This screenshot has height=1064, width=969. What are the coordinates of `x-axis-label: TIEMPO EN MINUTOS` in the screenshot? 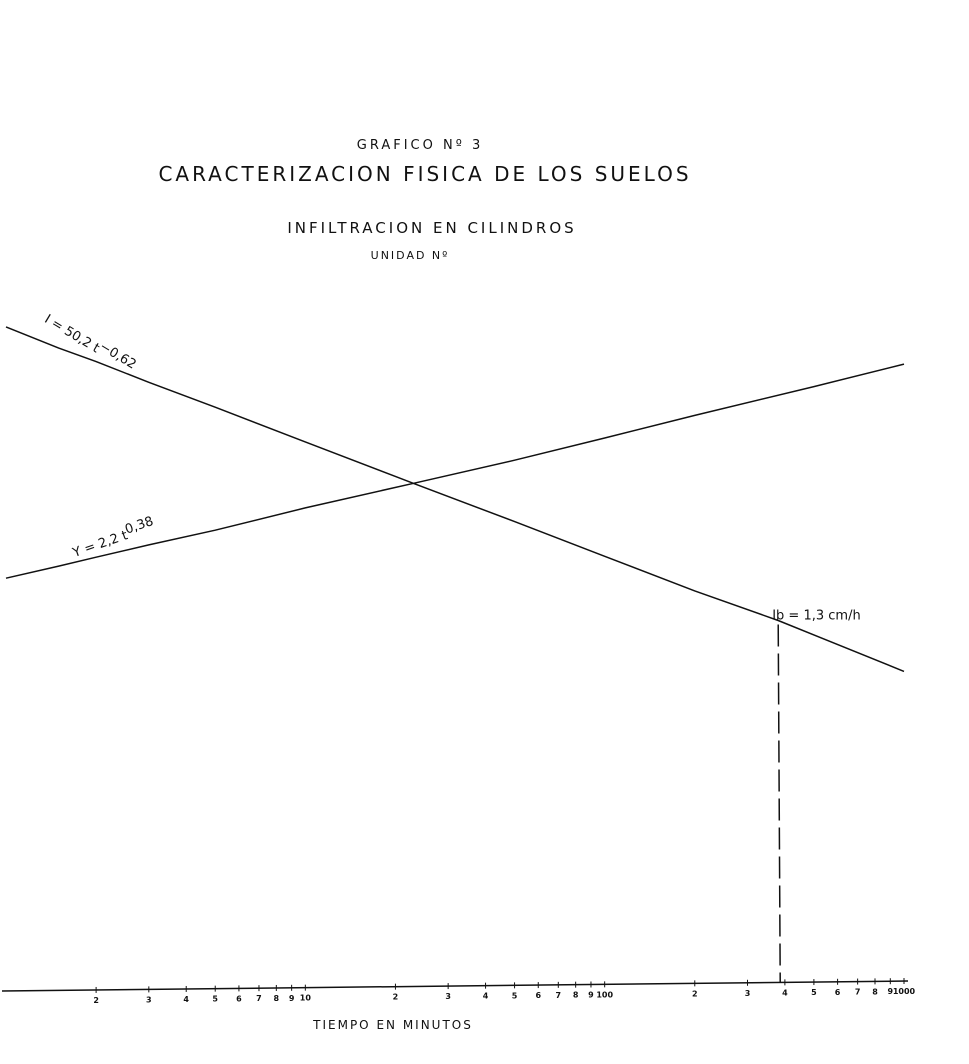 It's located at (392, 1025).